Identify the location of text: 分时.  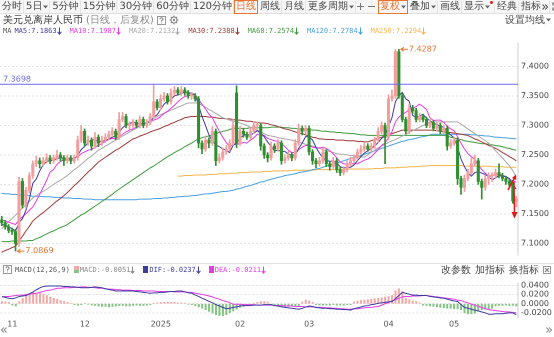
(12, 7).